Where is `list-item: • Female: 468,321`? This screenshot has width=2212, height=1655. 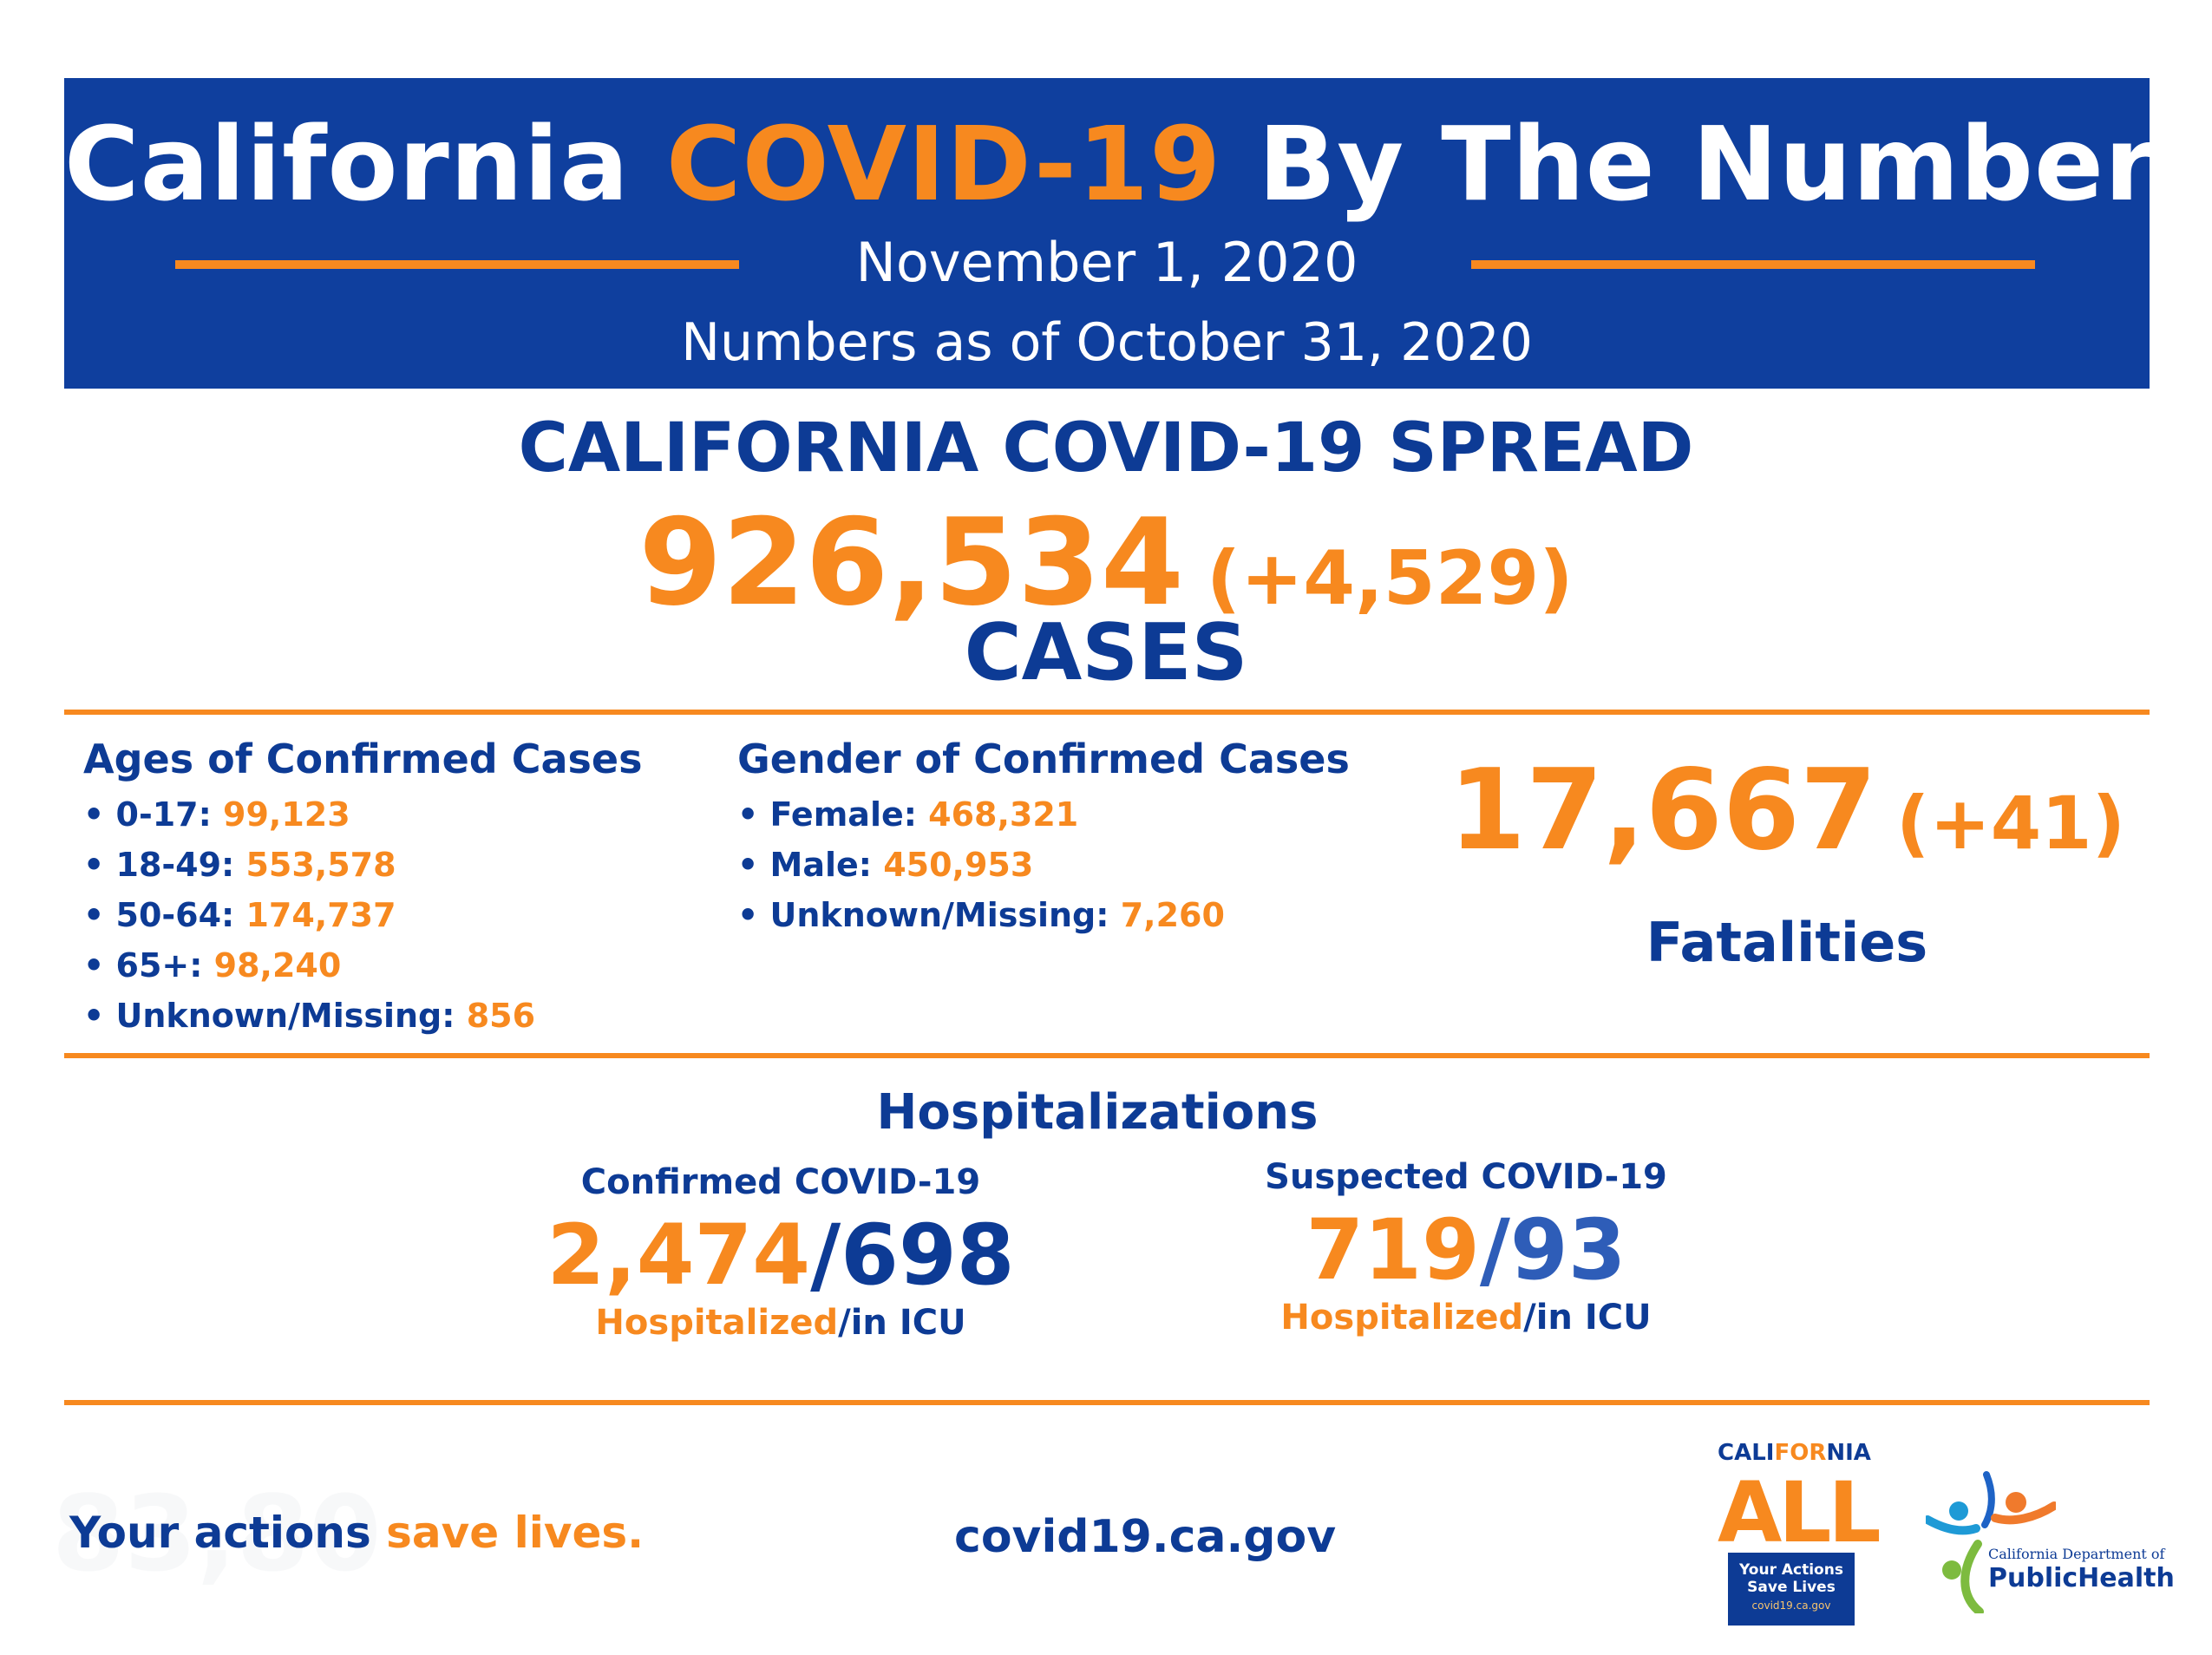 list-item: • Female: 468,321 is located at coordinates (908, 814).